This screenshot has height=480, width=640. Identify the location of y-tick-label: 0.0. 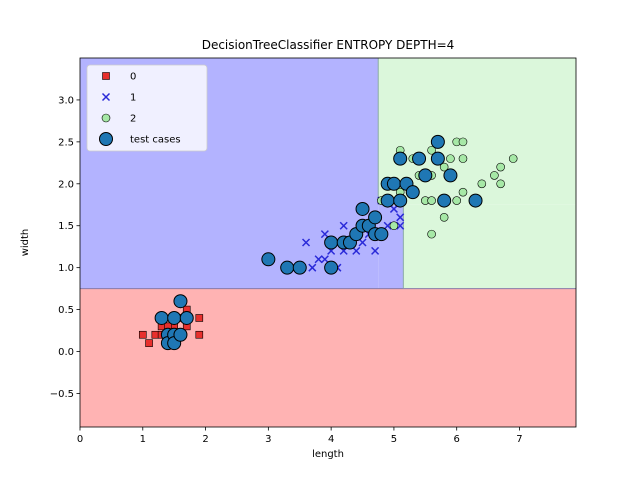
(66, 352).